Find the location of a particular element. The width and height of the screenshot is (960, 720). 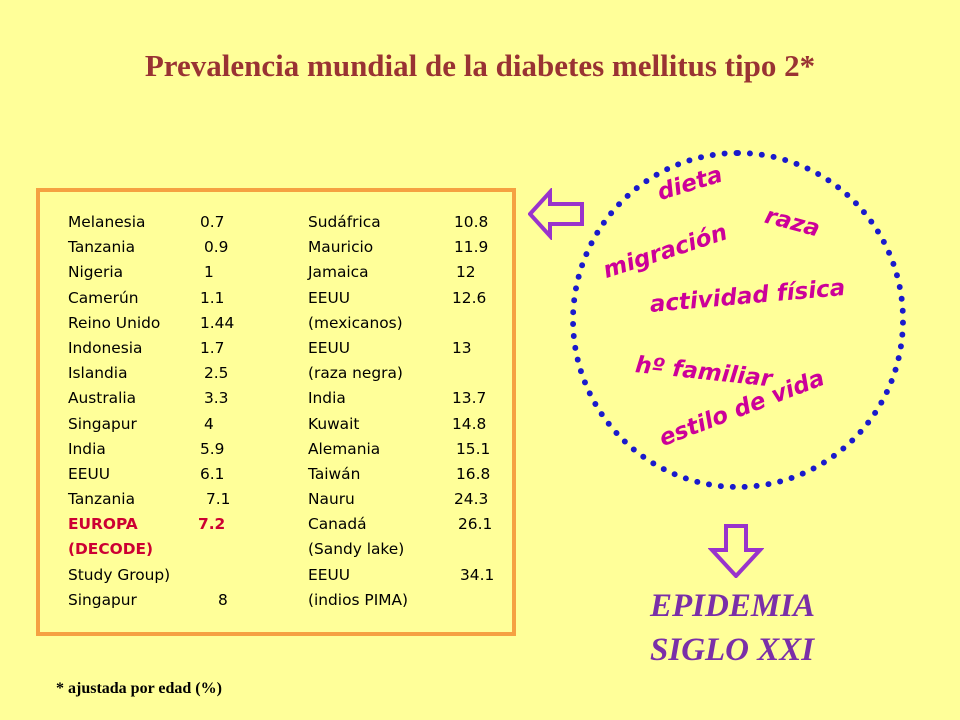

prevalence-value: 14.8 is located at coordinates (469, 423).